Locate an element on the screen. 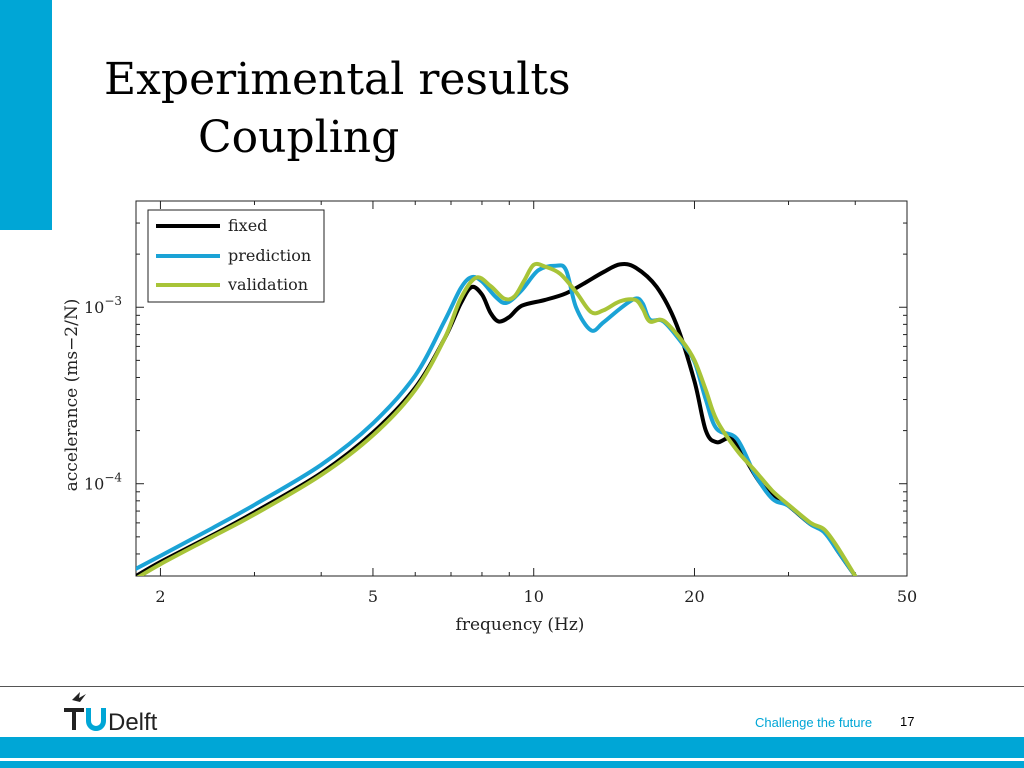  legend-label-fixed: fixed is located at coordinates (247, 225).